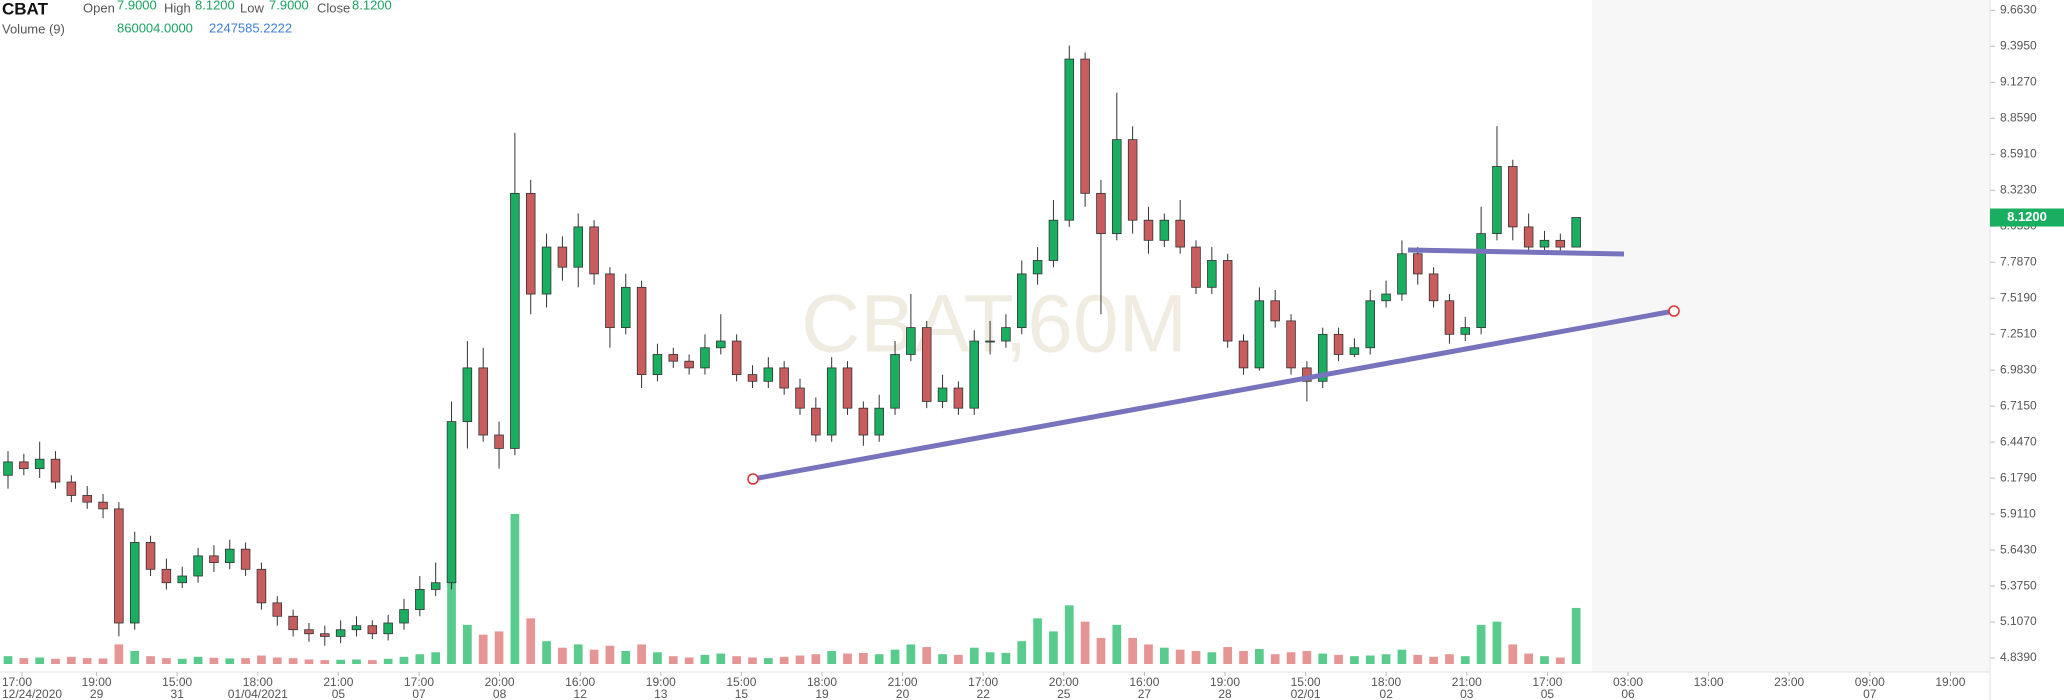  I want to click on y-tick-label: 5.3750, so click(2018, 585).